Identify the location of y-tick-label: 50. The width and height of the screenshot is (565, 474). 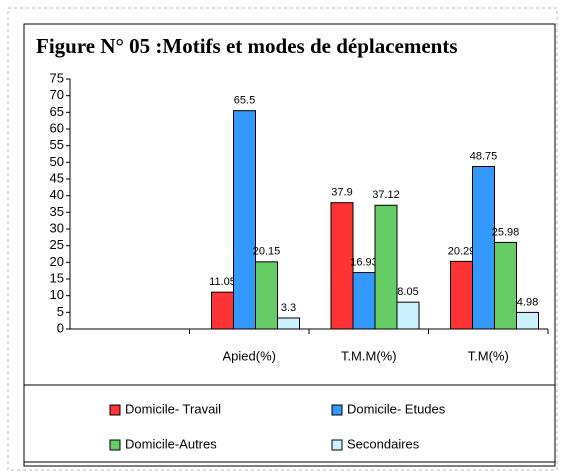
(57, 161).